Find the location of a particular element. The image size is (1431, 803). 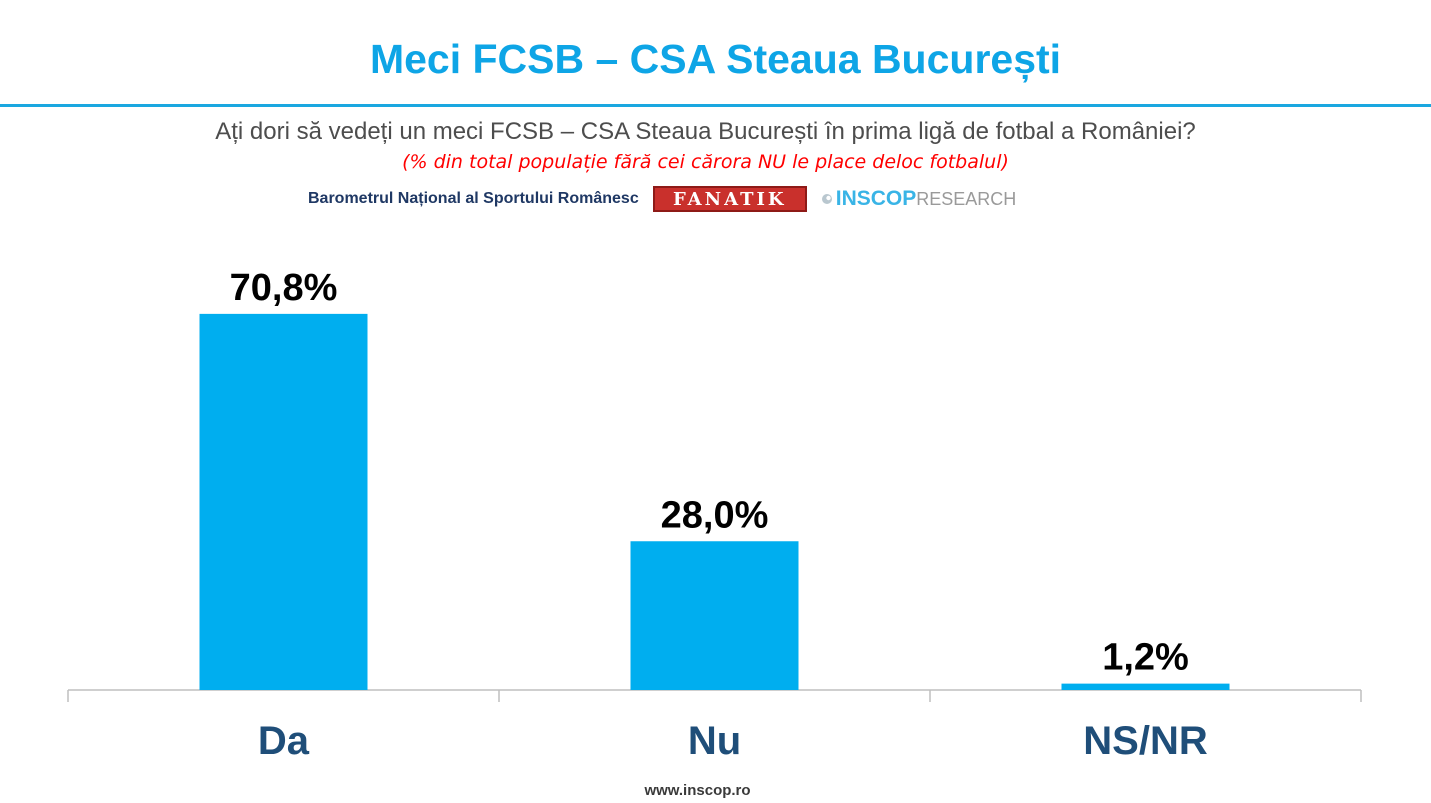

data-label-0: 70,8% is located at coordinates (284, 288).